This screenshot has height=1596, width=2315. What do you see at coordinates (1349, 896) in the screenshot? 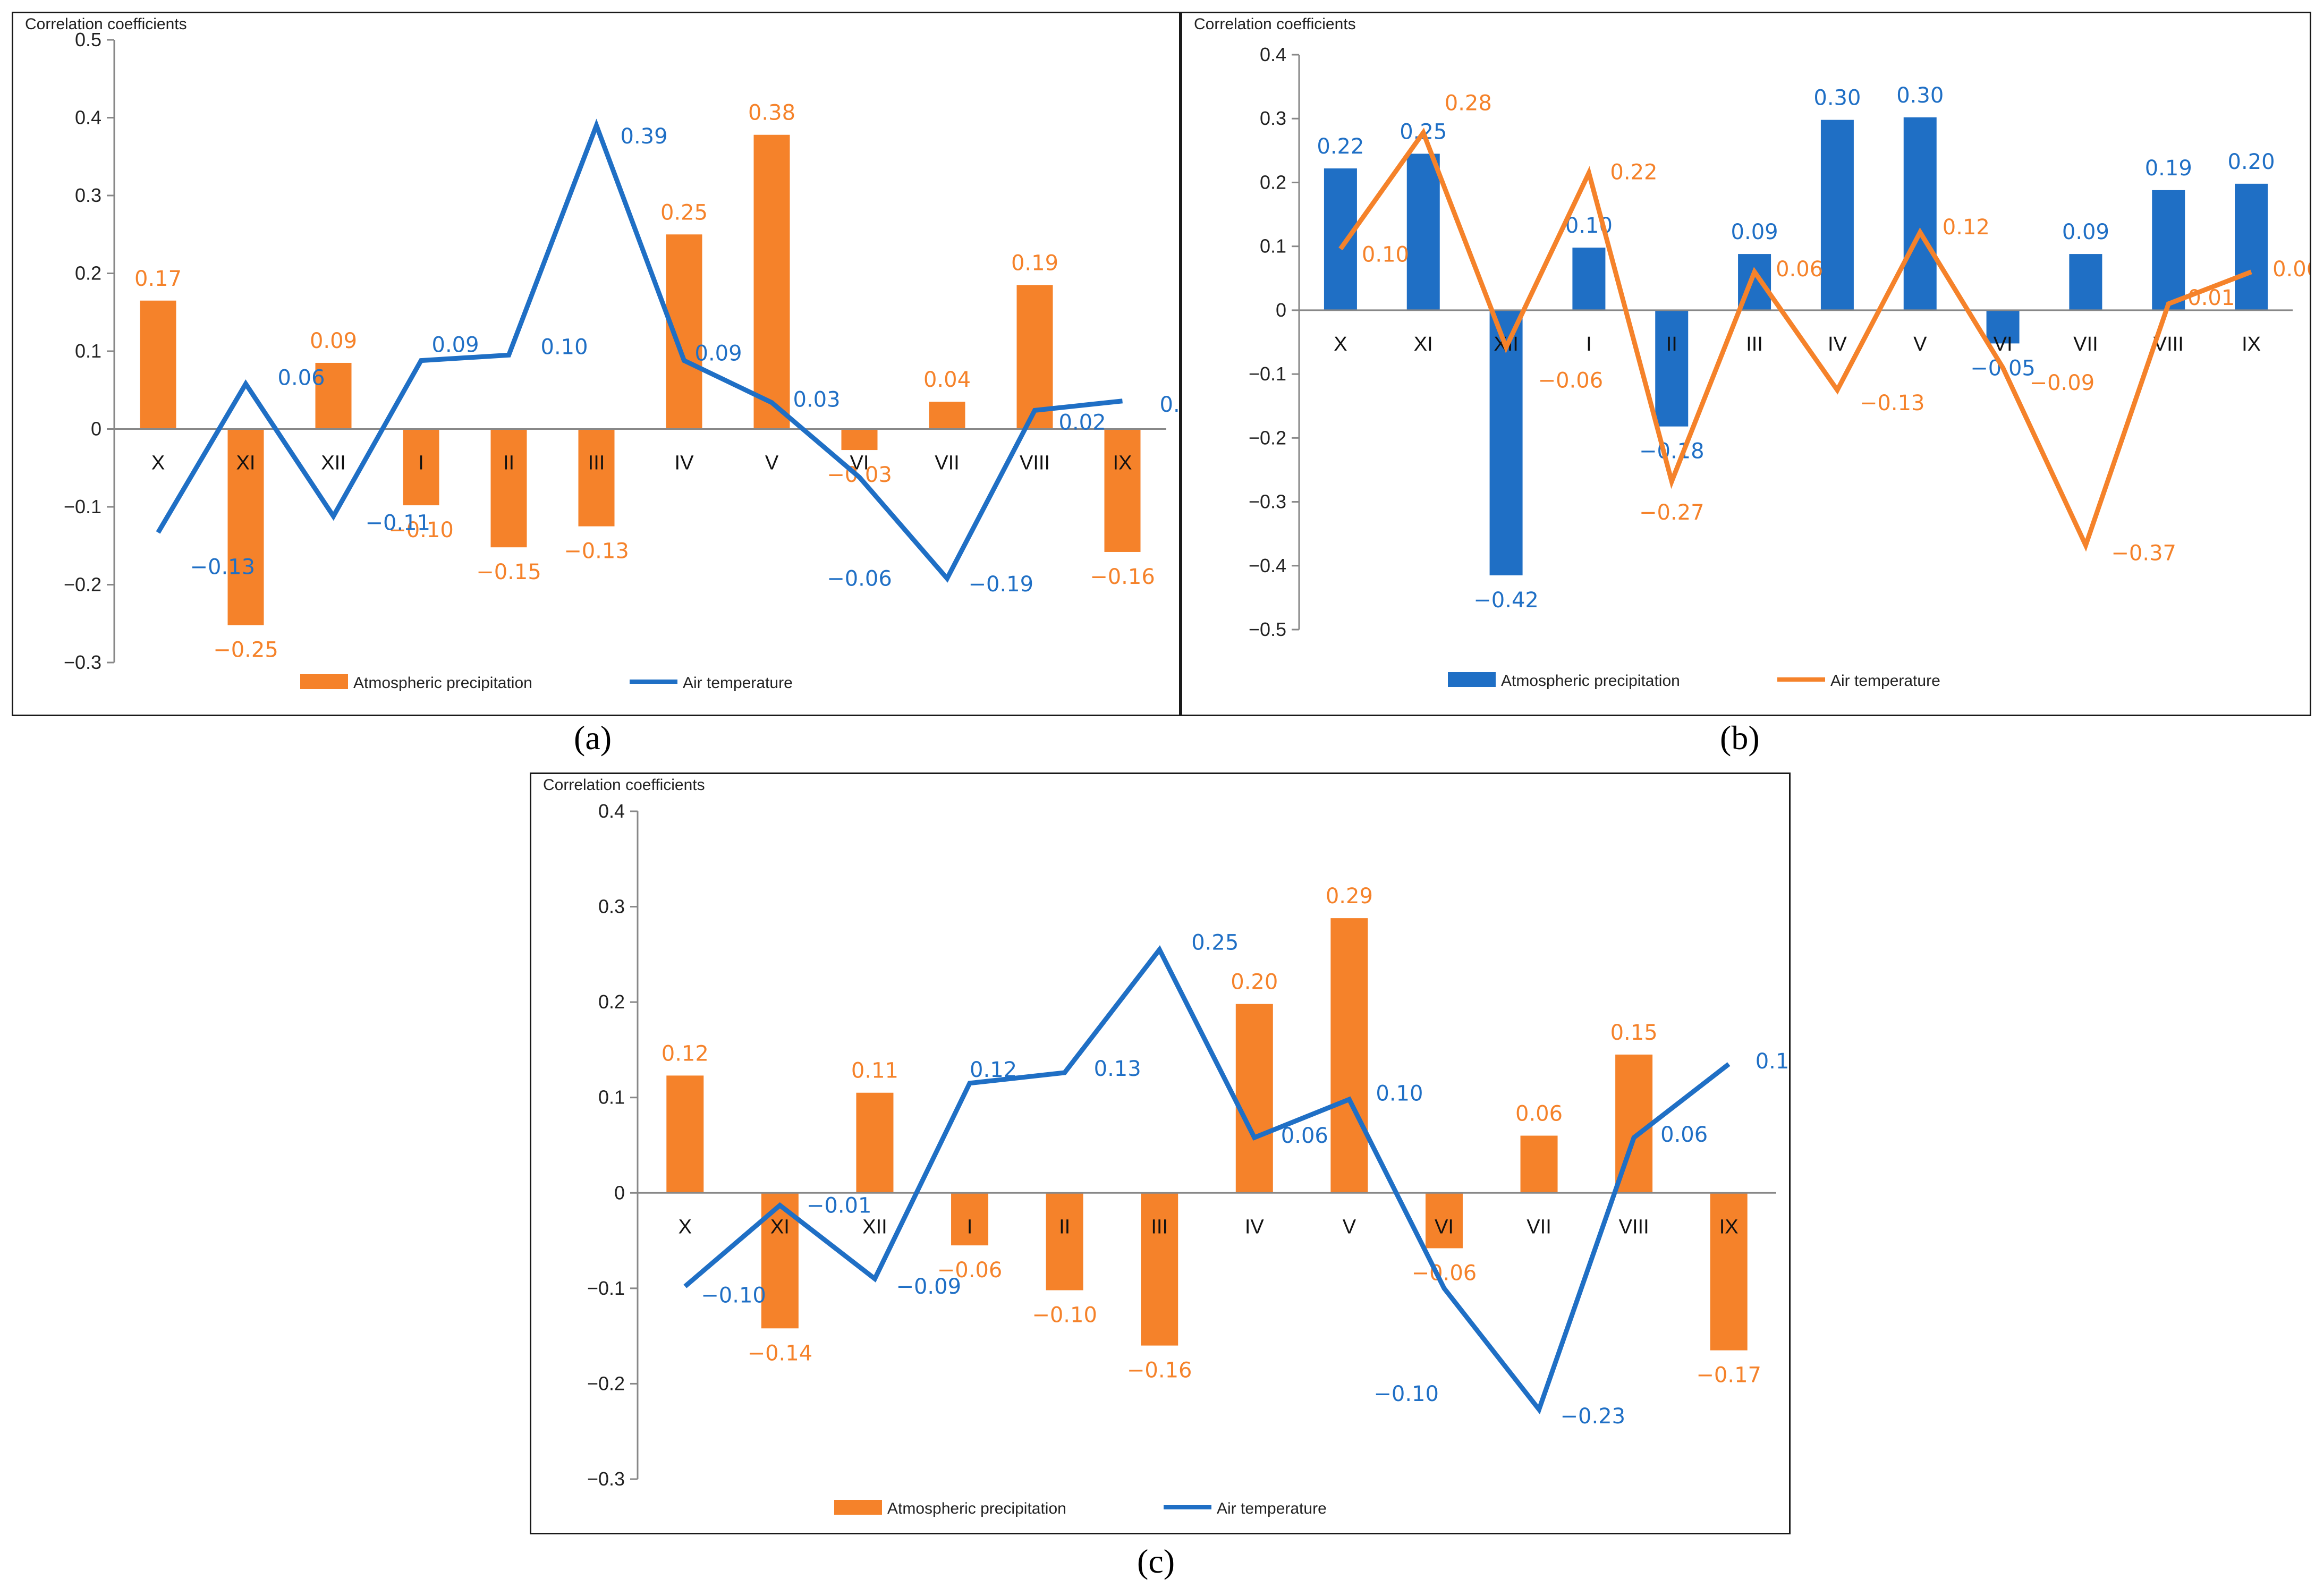
I see `bar-data-label: 0.29` at bounding box center [1349, 896].